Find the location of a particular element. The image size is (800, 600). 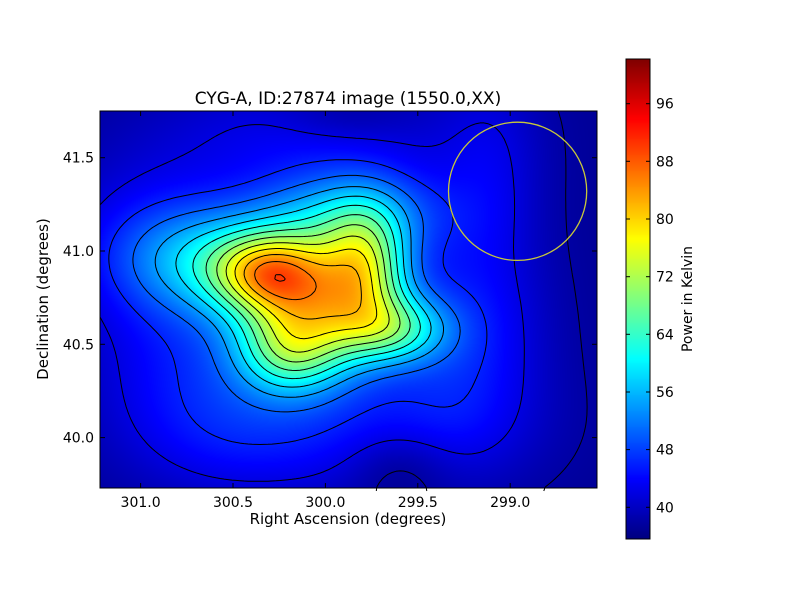

colorbar-tick-label: 72 is located at coordinates (665, 278).